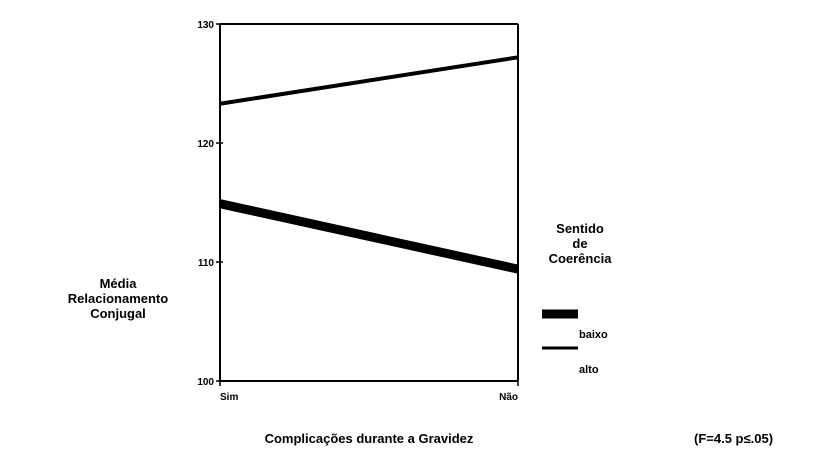 Image resolution: width=819 pixels, height=454 pixels. Describe the element at coordinates (229, 397) in the screenshot. I see `x-tick-label: Sim` at that location.